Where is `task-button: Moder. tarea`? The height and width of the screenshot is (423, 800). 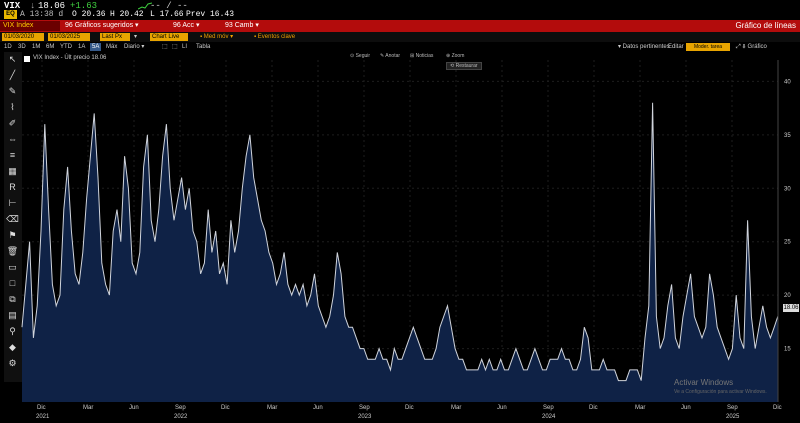
task-button: Moder. tarea is located at coordinates (708, 47).